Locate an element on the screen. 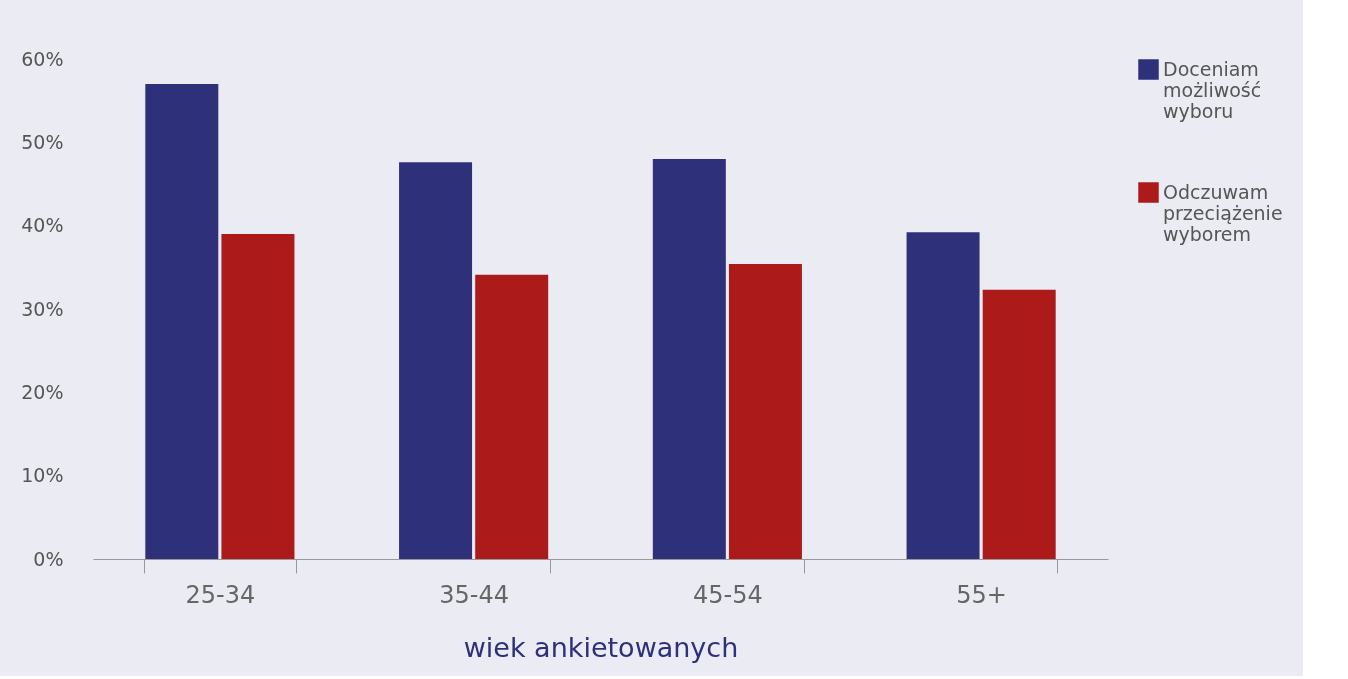 The height and width of the screenshot is (679, 1348). legend-label: Doceniam możliwość wyboru is located at coordinates (1212, 89).